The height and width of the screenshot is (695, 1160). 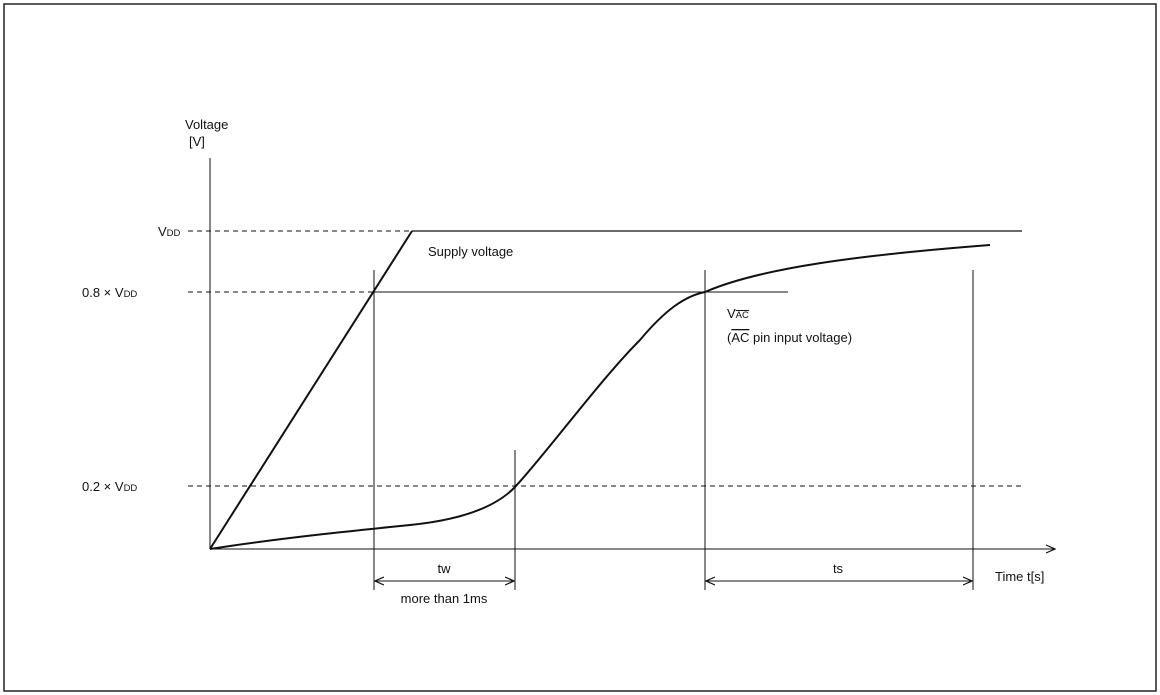 I want to click on tw-note: more than 1ms, so click(x=444, y=598).